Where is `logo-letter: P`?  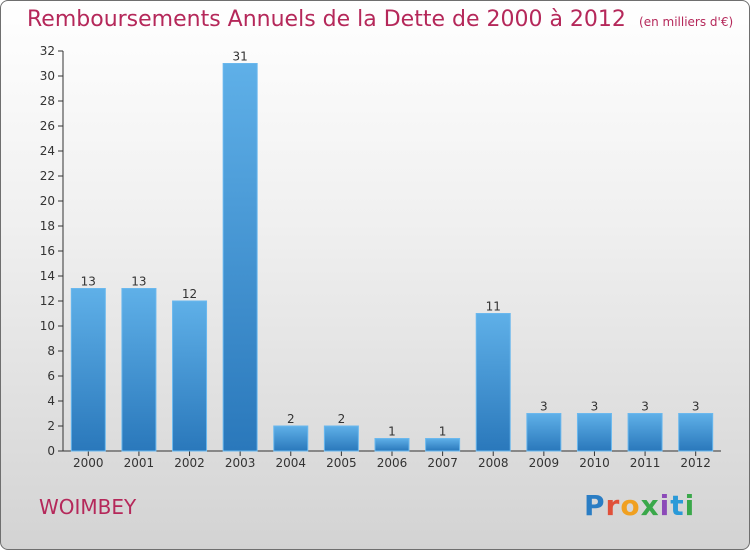 logo-letter: P is located at coordinates (595, 505).